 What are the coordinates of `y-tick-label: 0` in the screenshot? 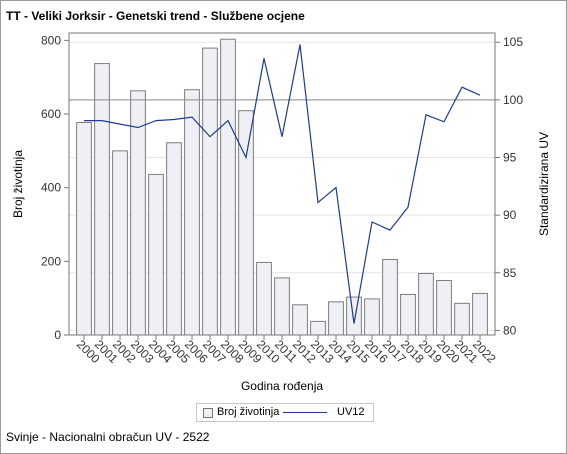 It's located at (57, 335).